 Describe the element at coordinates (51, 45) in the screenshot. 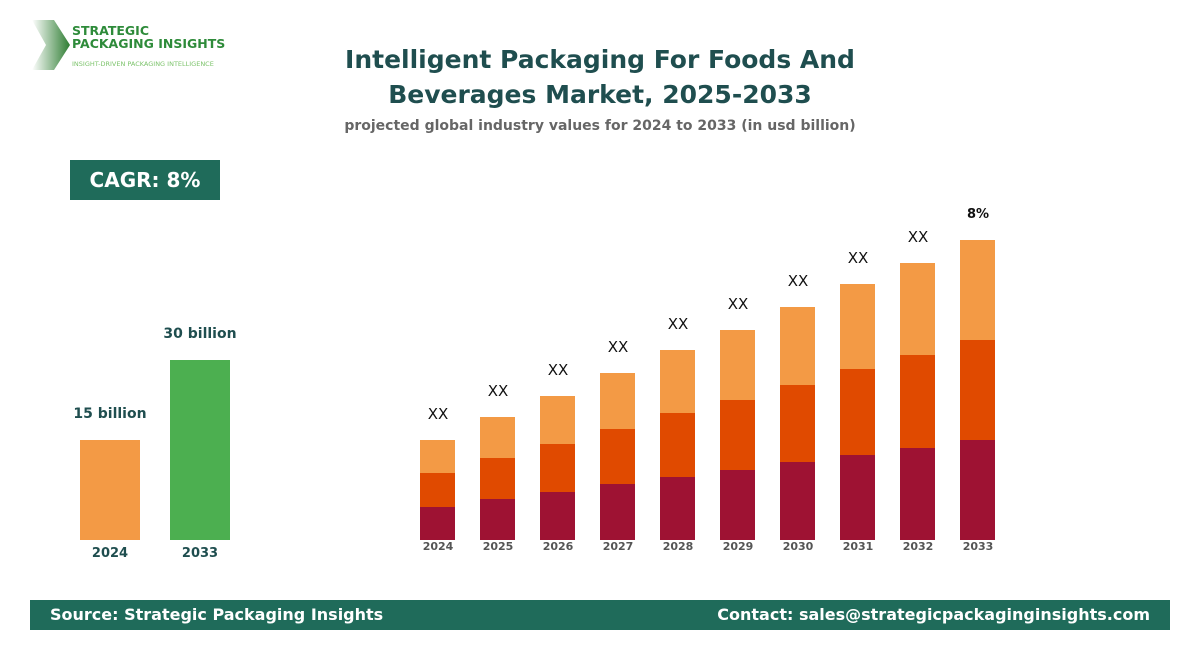

I see `logo-chevron-icon` at that location.